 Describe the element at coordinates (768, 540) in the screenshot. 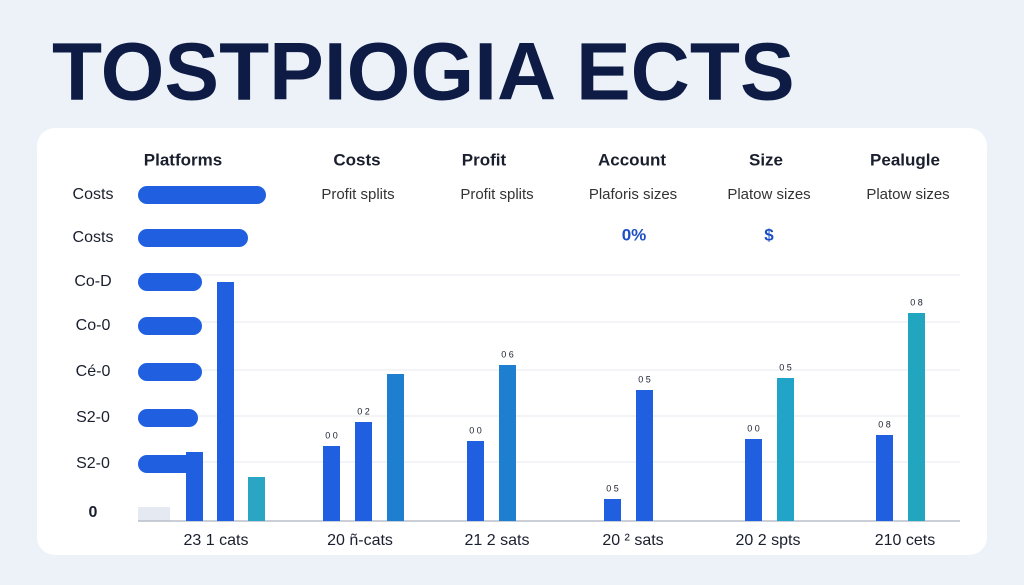

I see `group-label: 20 2 spts` at that location.